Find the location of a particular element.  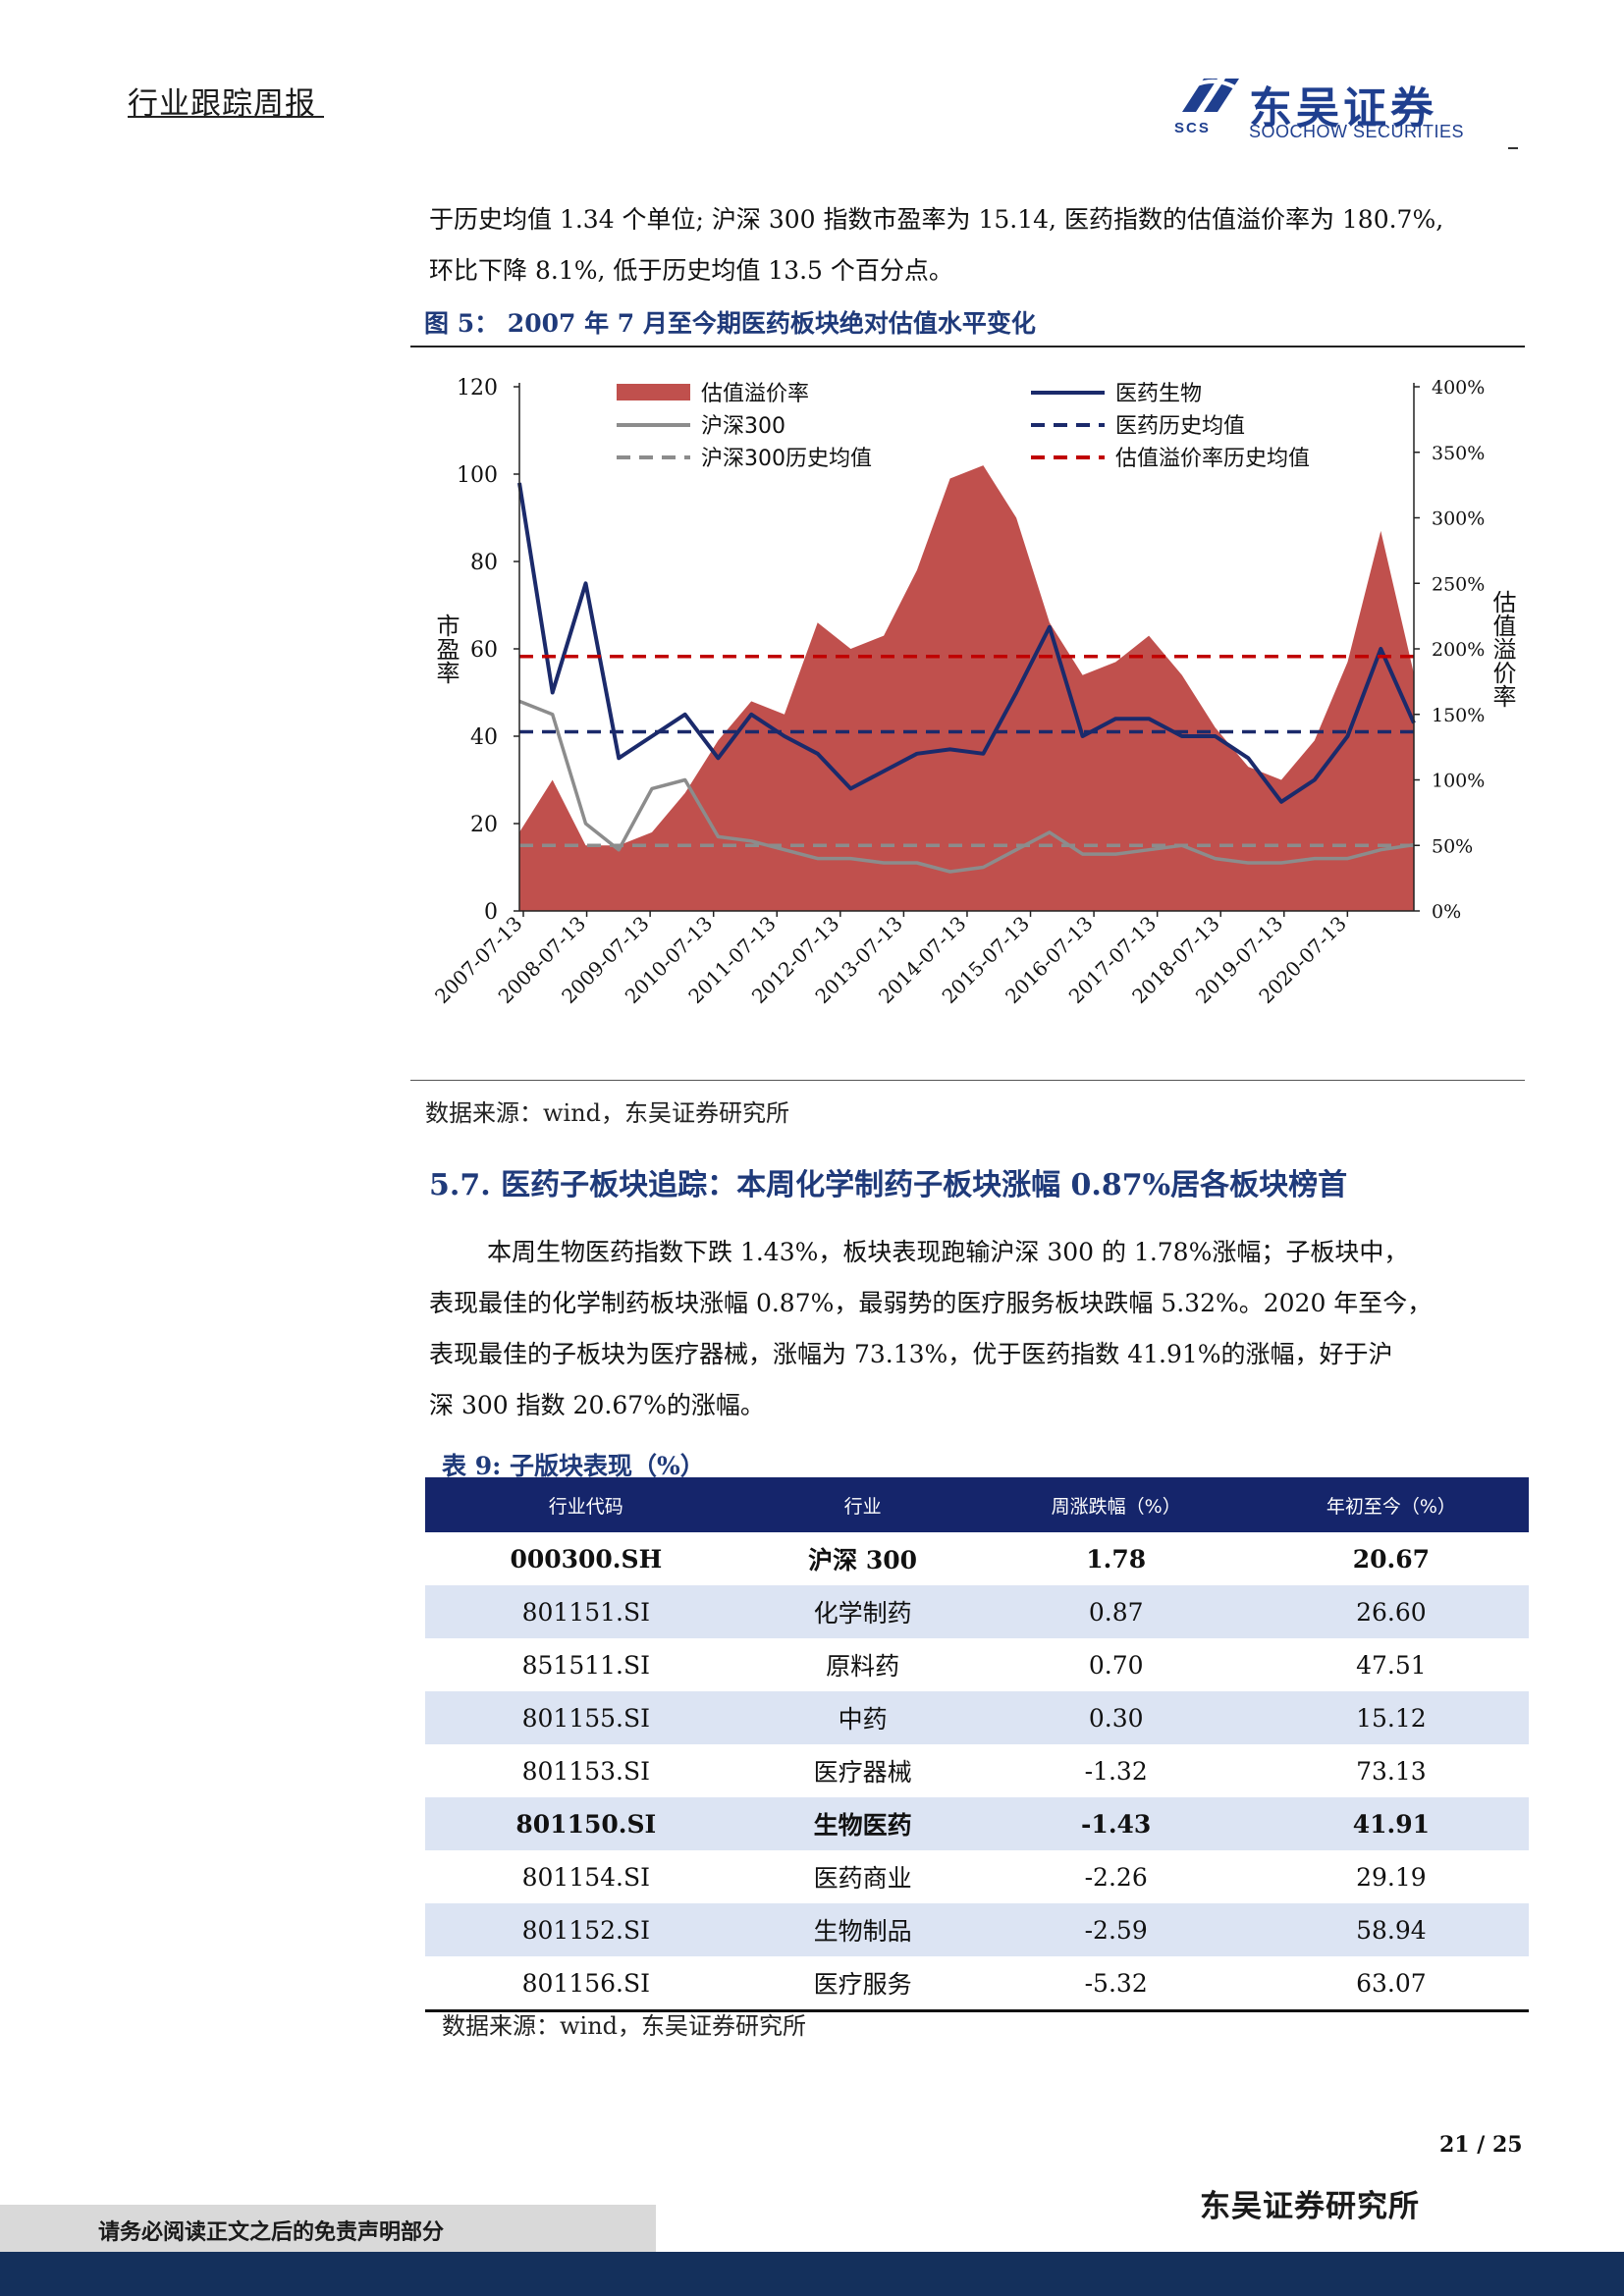

cell-code: 000300.SH is located at coordinates (586, 1559).